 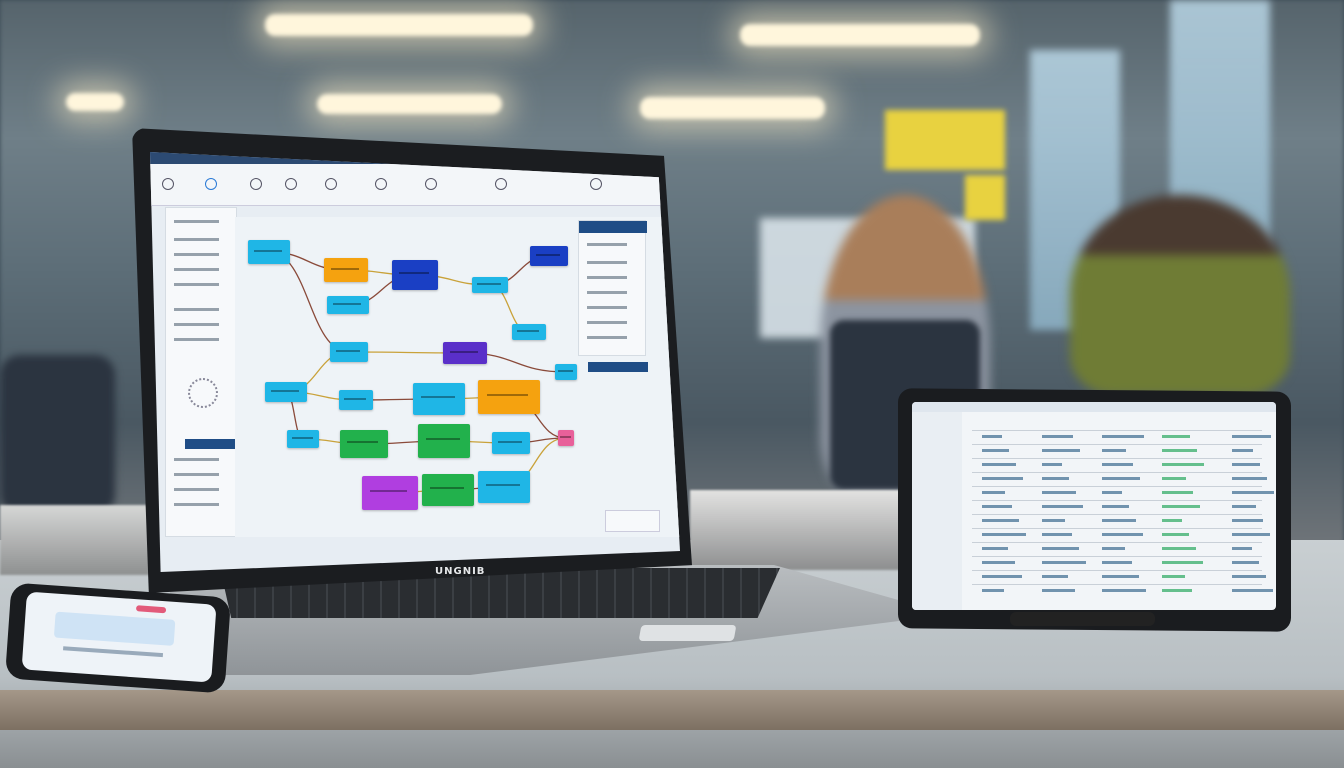 I want to click on status-widget, so click(x=632, y=521).